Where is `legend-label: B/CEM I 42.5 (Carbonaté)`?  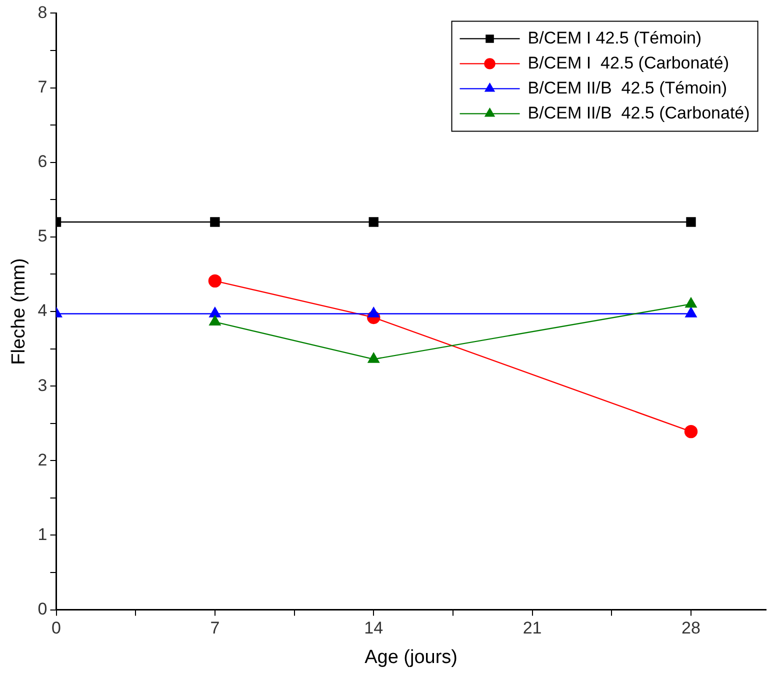 legend-label: B/CEM I 42.5 (Carbonaté) is located at coordinates (629, 62).